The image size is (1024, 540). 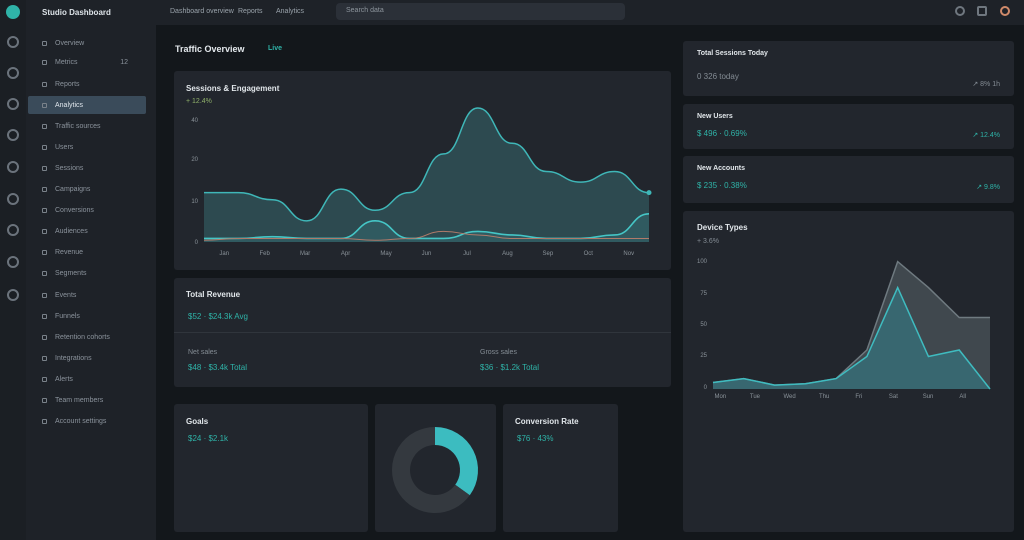 What do you see at coordinates (87, 105) in the screenshot?
I see `sidebar-item: Analytics` at bounding box center [87, 105].